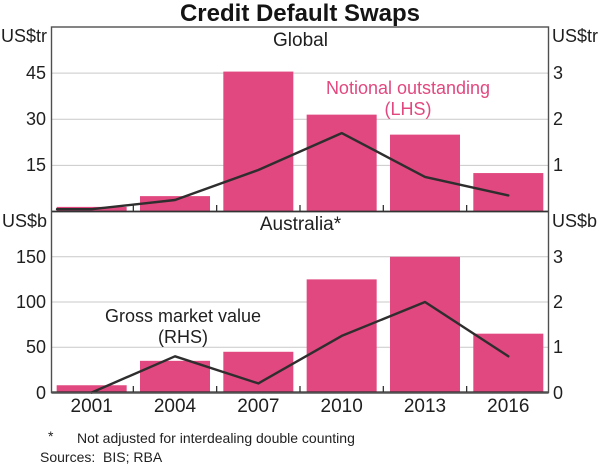 The height and width of the screenshot is (469, 600). I want to click on y-tick-left: 150, so click(30, 256).